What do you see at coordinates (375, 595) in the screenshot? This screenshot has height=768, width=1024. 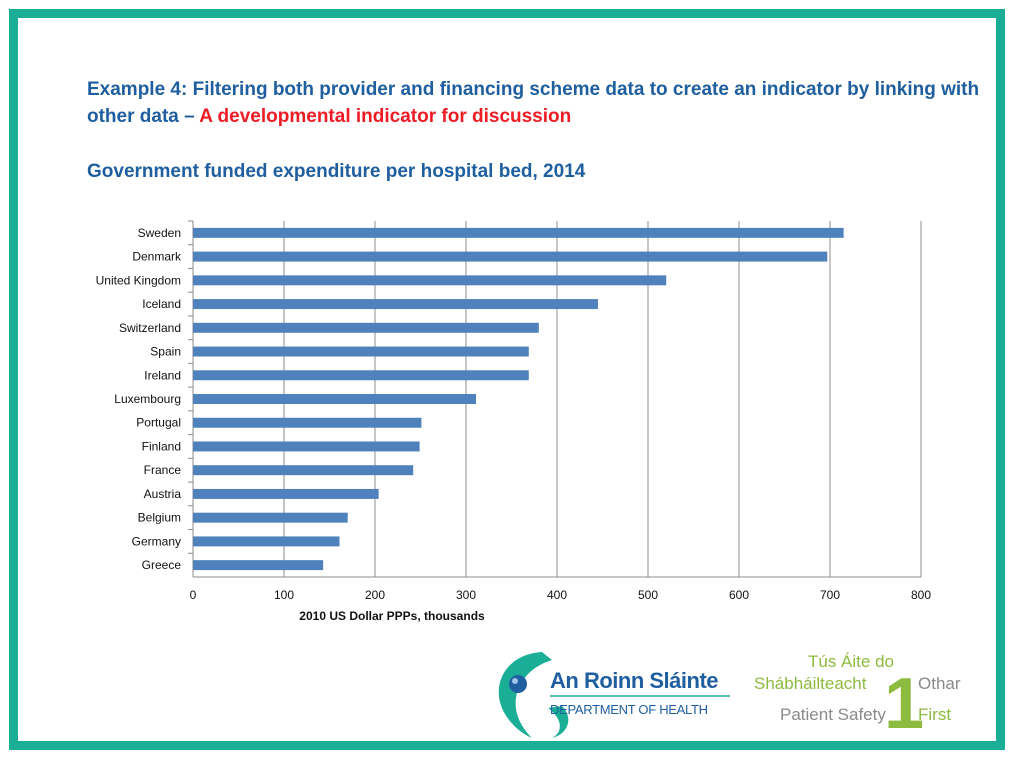 I see `x-tick-label: 200` at bounding box center [375, 595].